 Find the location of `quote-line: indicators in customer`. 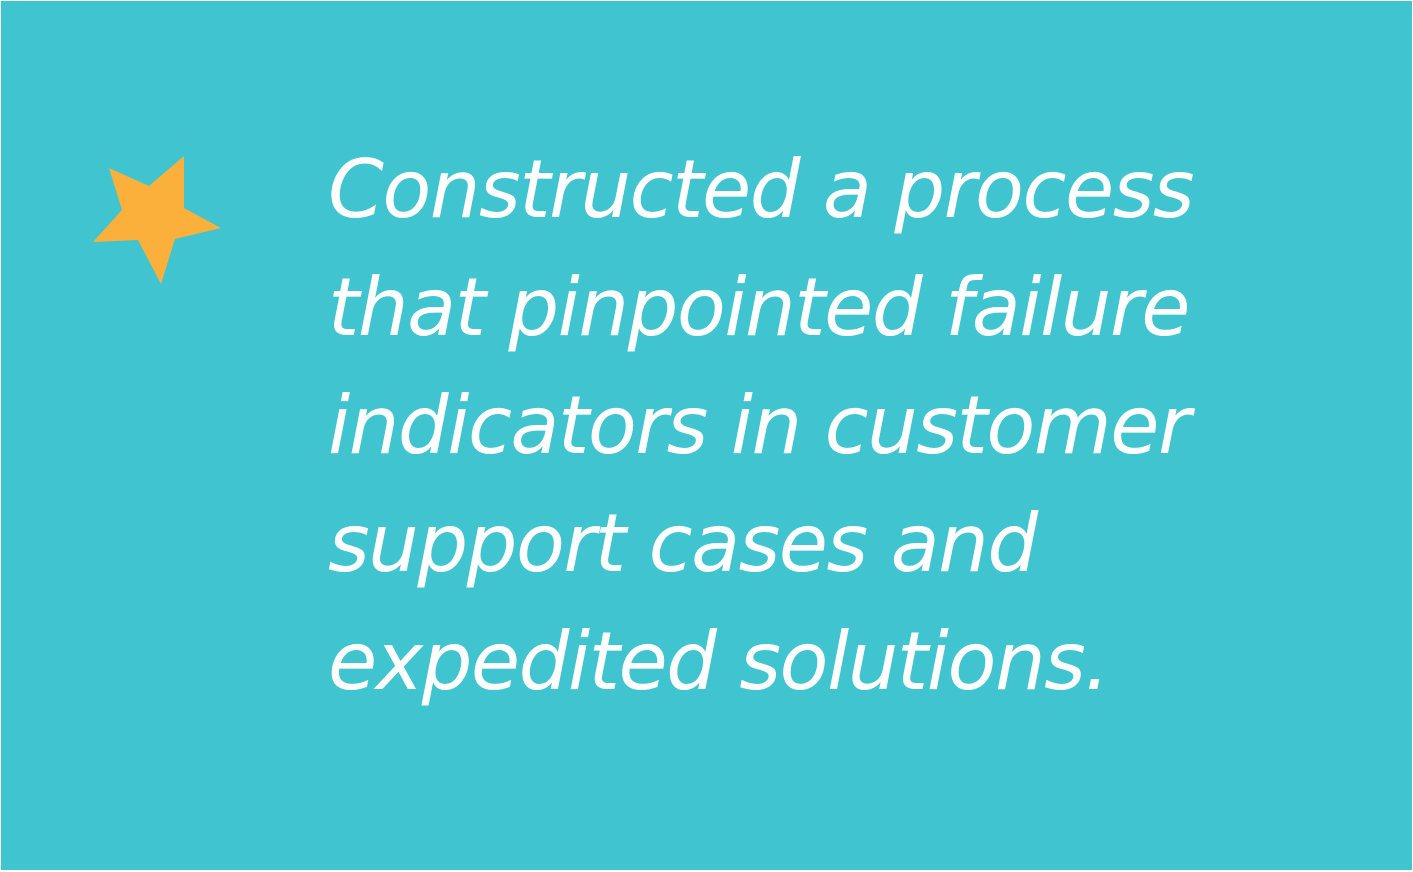

quote-line: indicators in customer is located at coordinates (759, 425).